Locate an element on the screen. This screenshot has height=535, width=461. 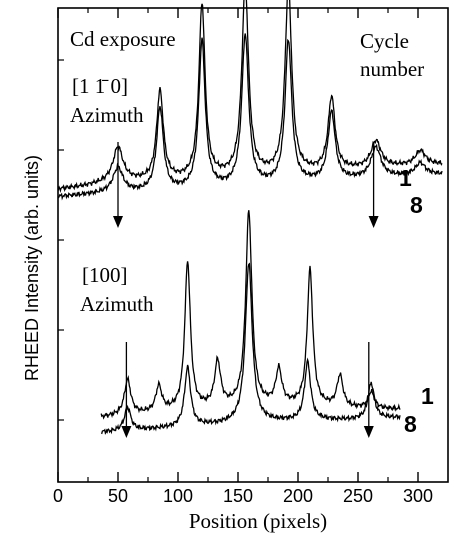
bottom-azimuth-word: Azimuth is located at coordinates (117, 304).